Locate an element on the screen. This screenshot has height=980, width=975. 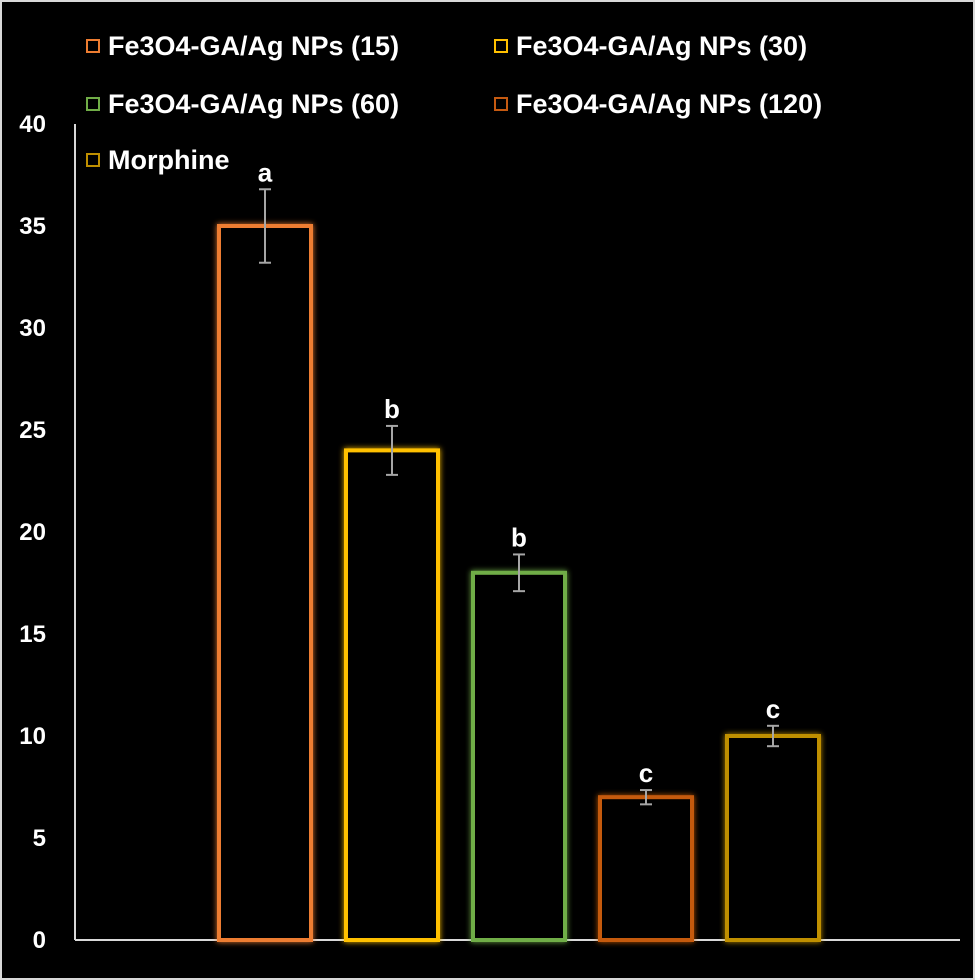
y-tick-label: 20 is located at coordinates (32, 532).